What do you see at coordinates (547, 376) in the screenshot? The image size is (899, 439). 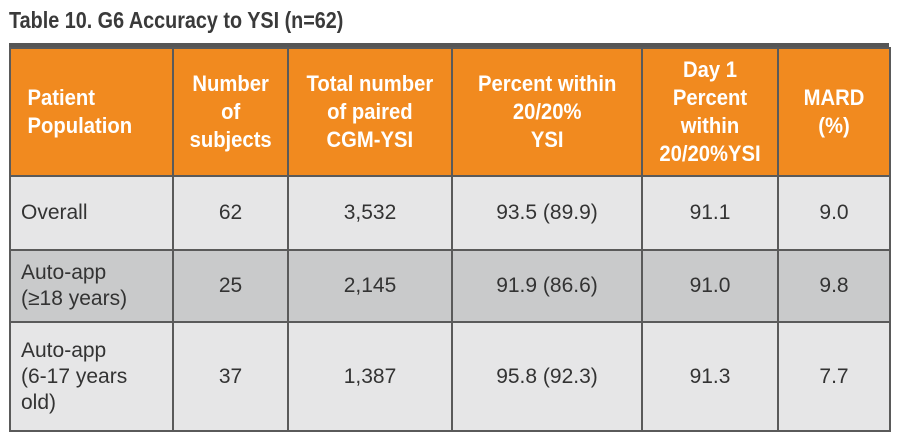 I see `cell-within: 95.8 (92.3)` at bounding box center [547, 376].